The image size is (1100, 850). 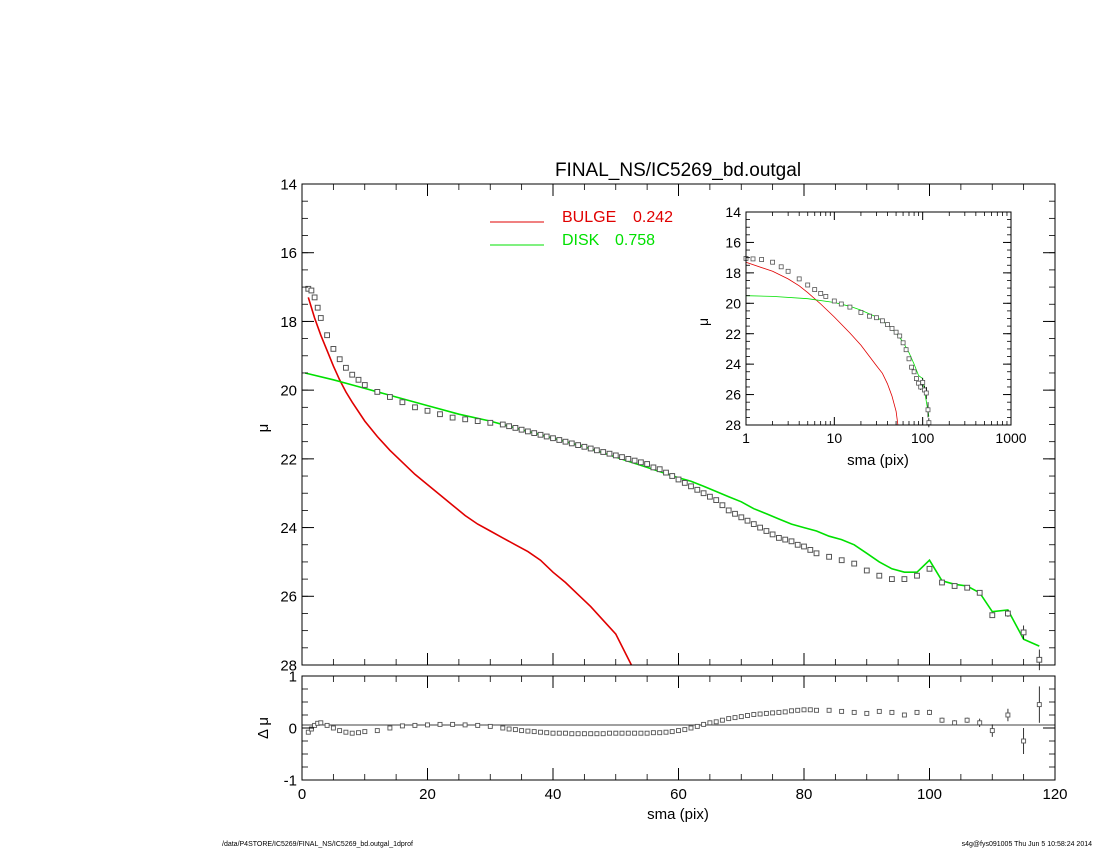 I want to click on legend-bulge-value: 0.242, so click(x=653, y=217).